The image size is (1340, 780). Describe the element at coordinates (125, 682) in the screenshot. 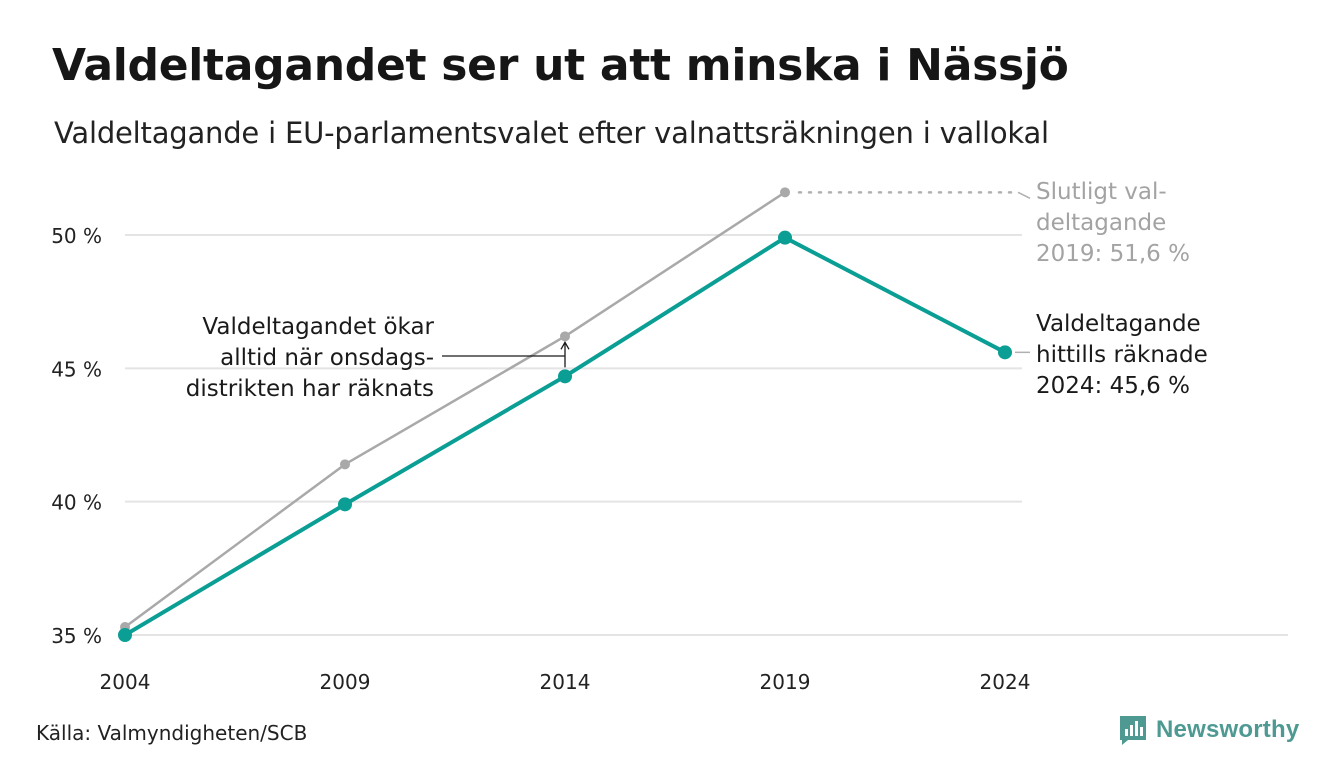

I see `x-tick-label: 2004` at that location.